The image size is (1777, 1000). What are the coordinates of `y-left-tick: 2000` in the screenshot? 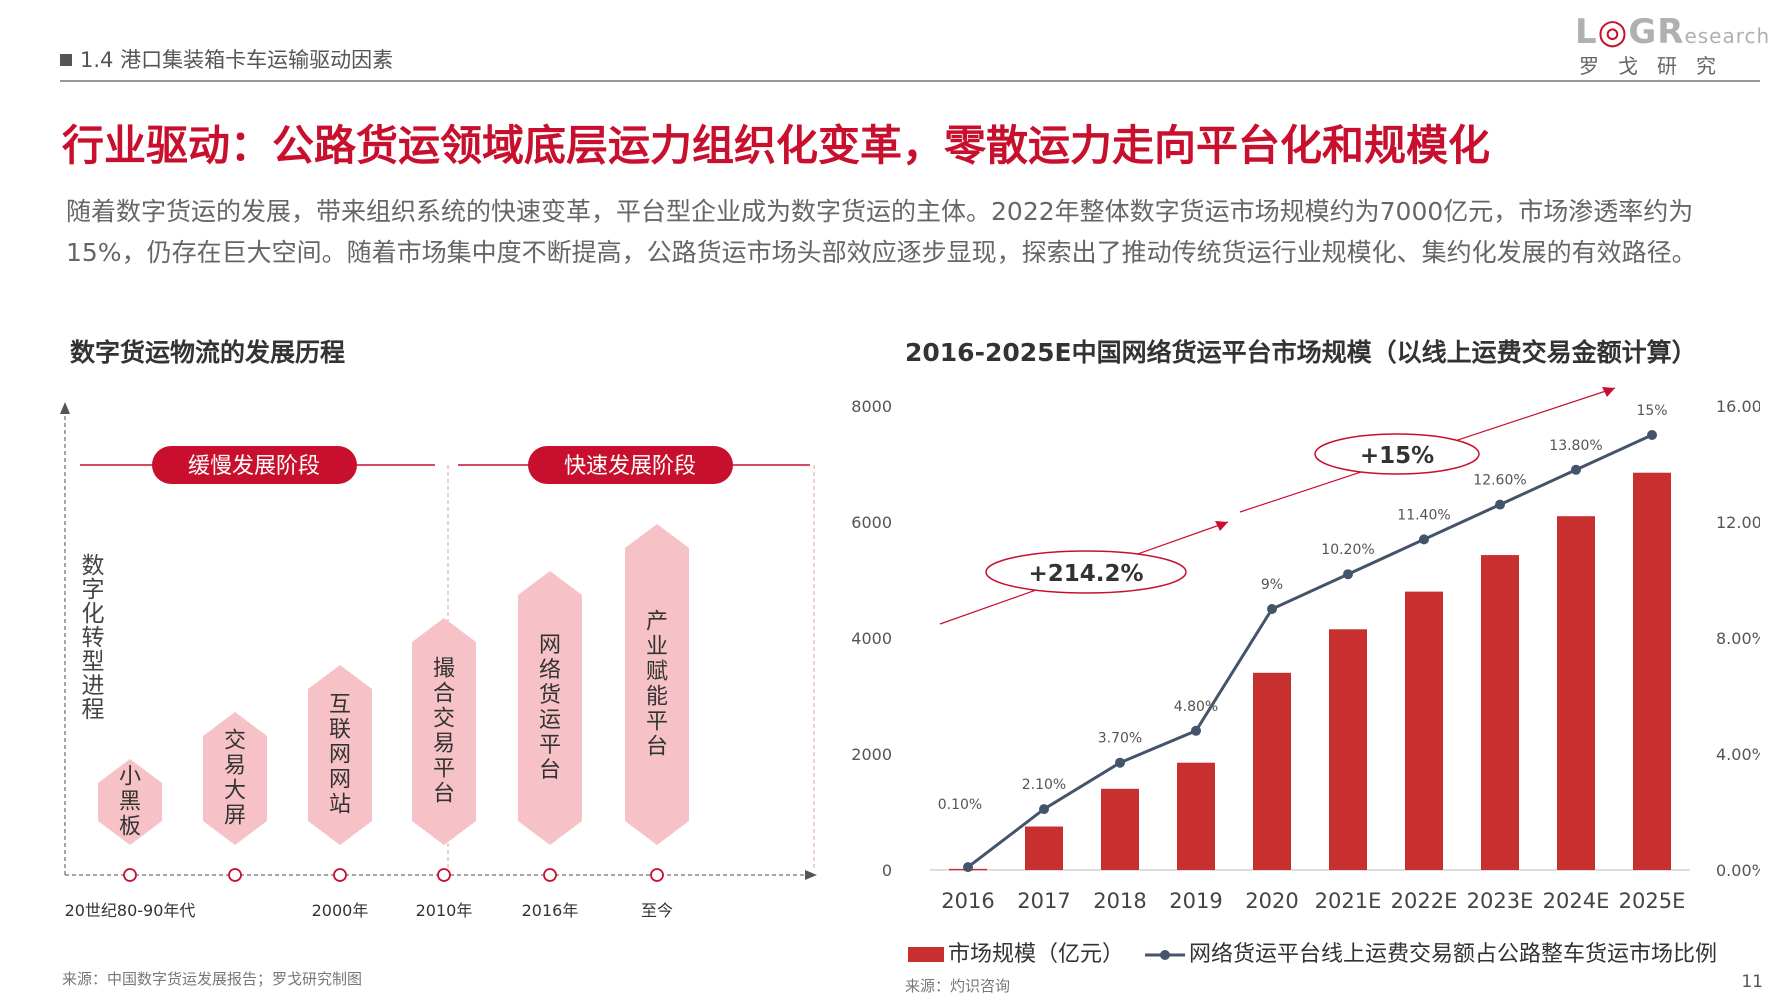 It's located at (871, 754).